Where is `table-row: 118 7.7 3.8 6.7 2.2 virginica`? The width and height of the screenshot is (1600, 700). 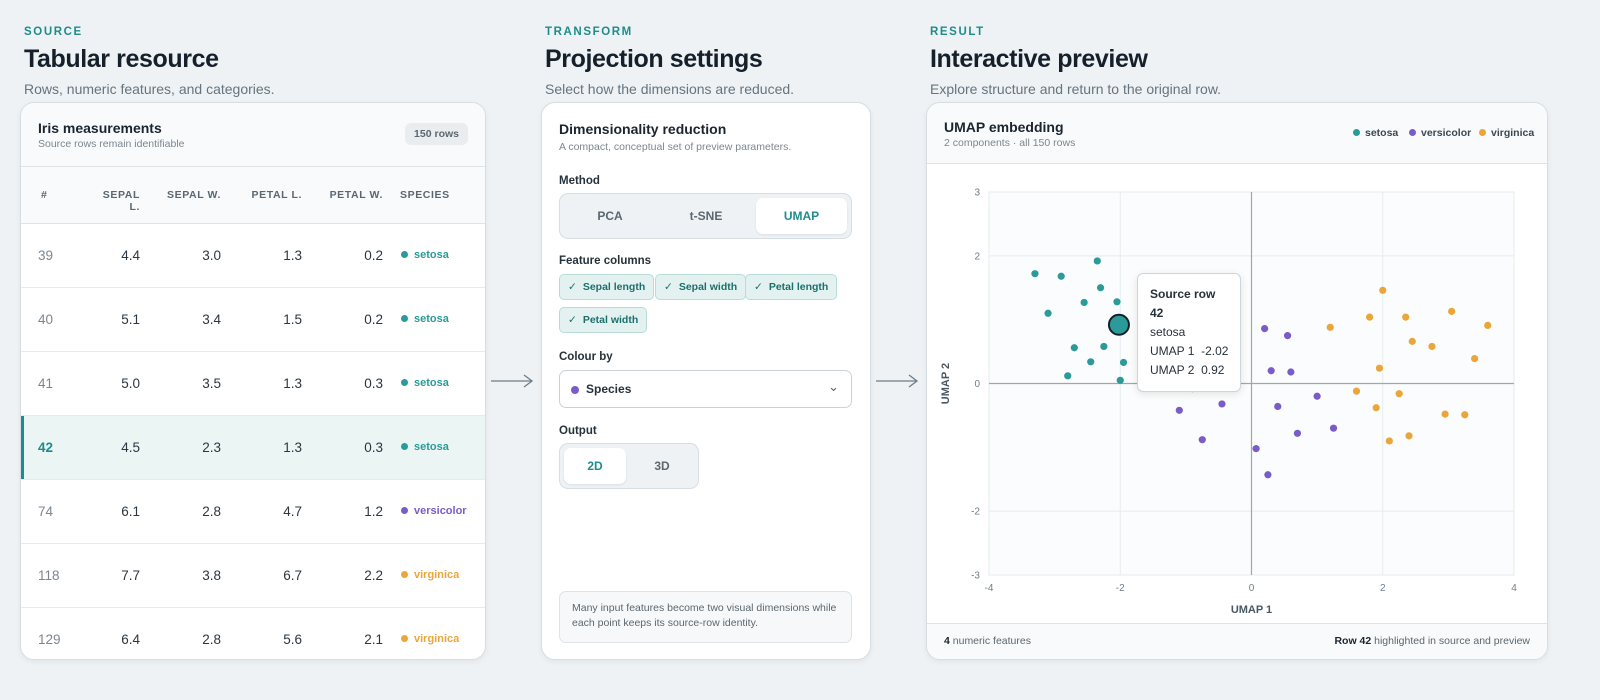
table-row: 118 7.7 3.8 6.7 2.2 virginica is located at coordinates (253, 576).